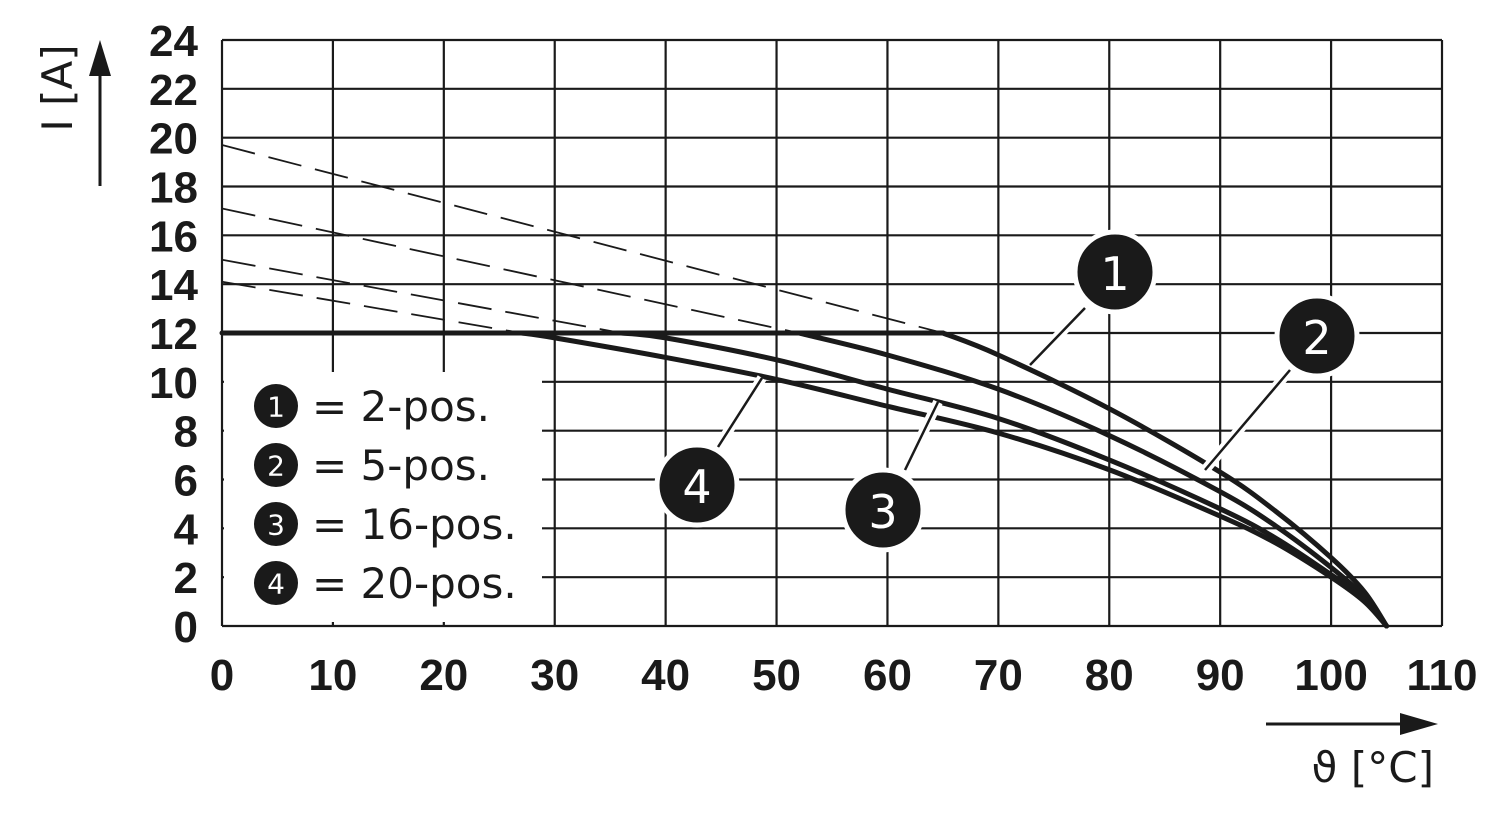  What do you see at coordinates (385, 495) in the screenshot?
I see `legend: 1 = 2-pos. 2 = 5-pos. 3 = 16-pos. 4 = 20-pos.` at bounding box center [385, 495].